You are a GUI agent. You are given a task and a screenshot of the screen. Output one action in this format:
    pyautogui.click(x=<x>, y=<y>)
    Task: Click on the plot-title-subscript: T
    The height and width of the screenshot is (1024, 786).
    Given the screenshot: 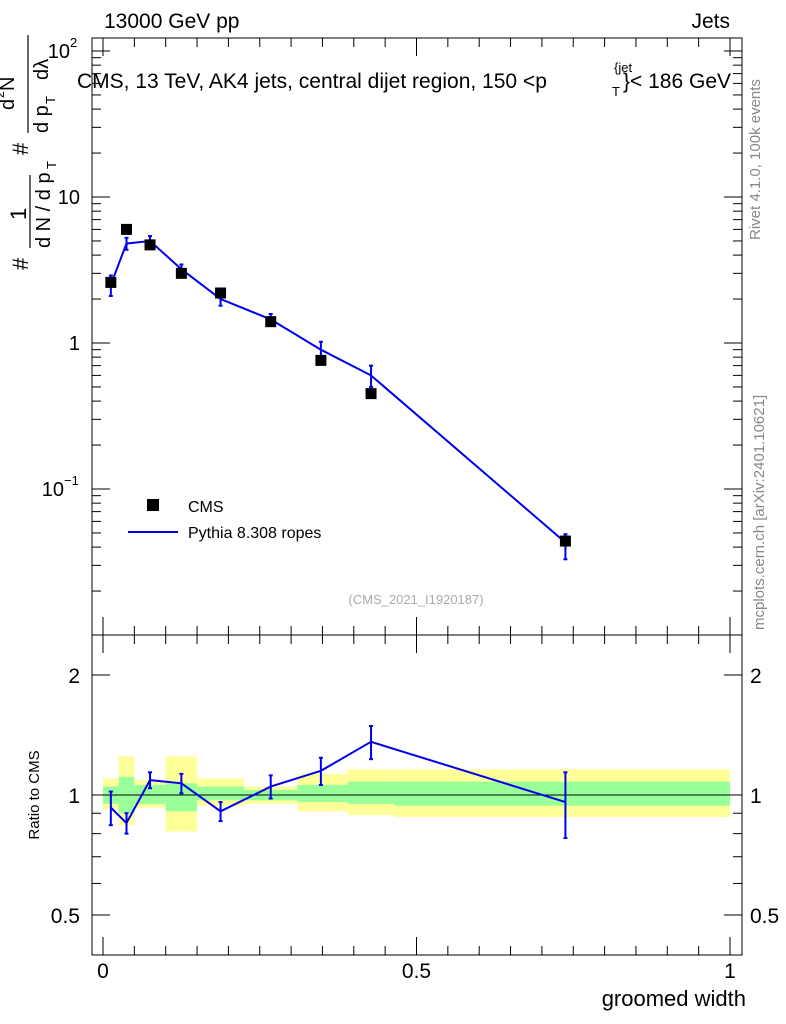 What is the action you would take?
    pyautogui.click(x=616, y=91)
    